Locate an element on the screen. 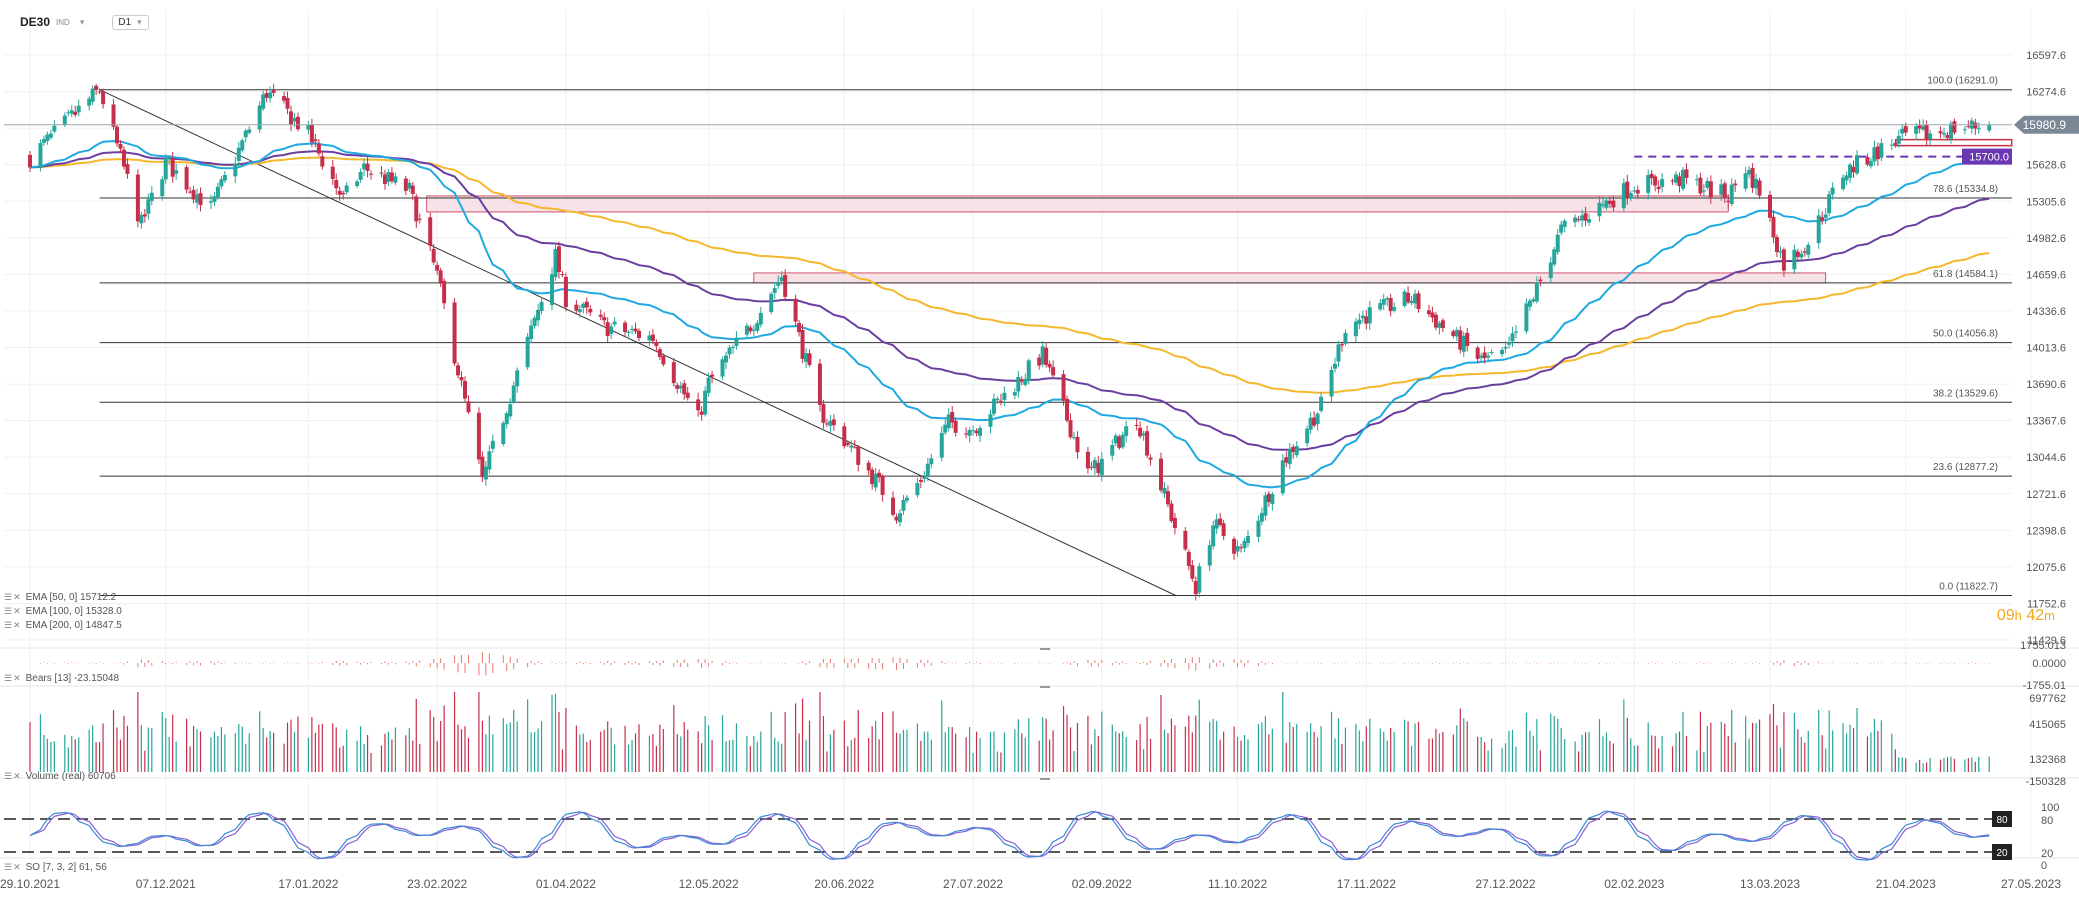 The height and width of the screenshot is (909, 2079). indicator-stochastic: ☰✕ SO [7, 3, 2] 61, 56 is located at coordinates (55, 867).